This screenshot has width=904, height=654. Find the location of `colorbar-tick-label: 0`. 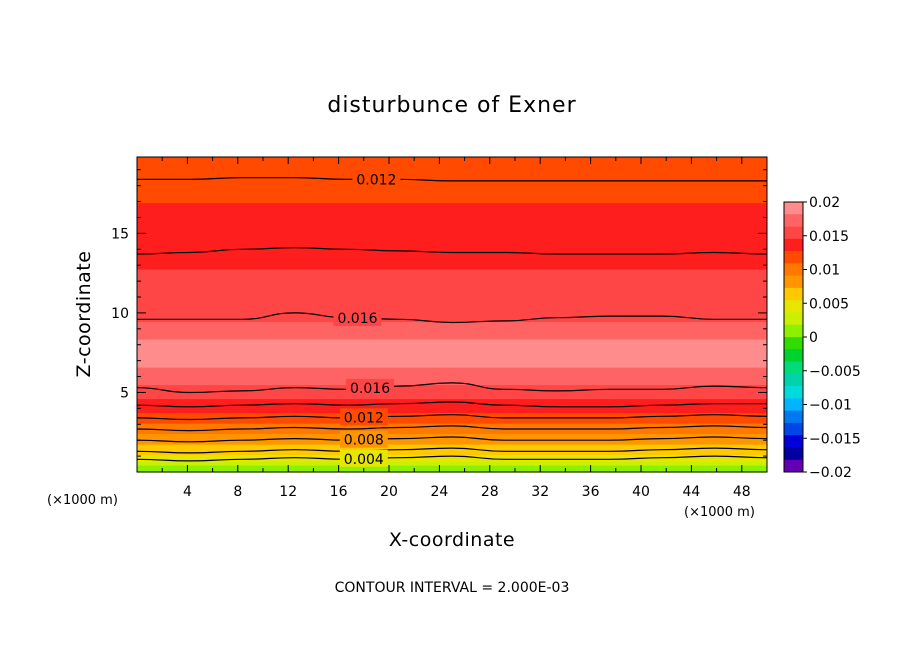

colorbar-tick-label: 0 is located at coordinates (813, 338).